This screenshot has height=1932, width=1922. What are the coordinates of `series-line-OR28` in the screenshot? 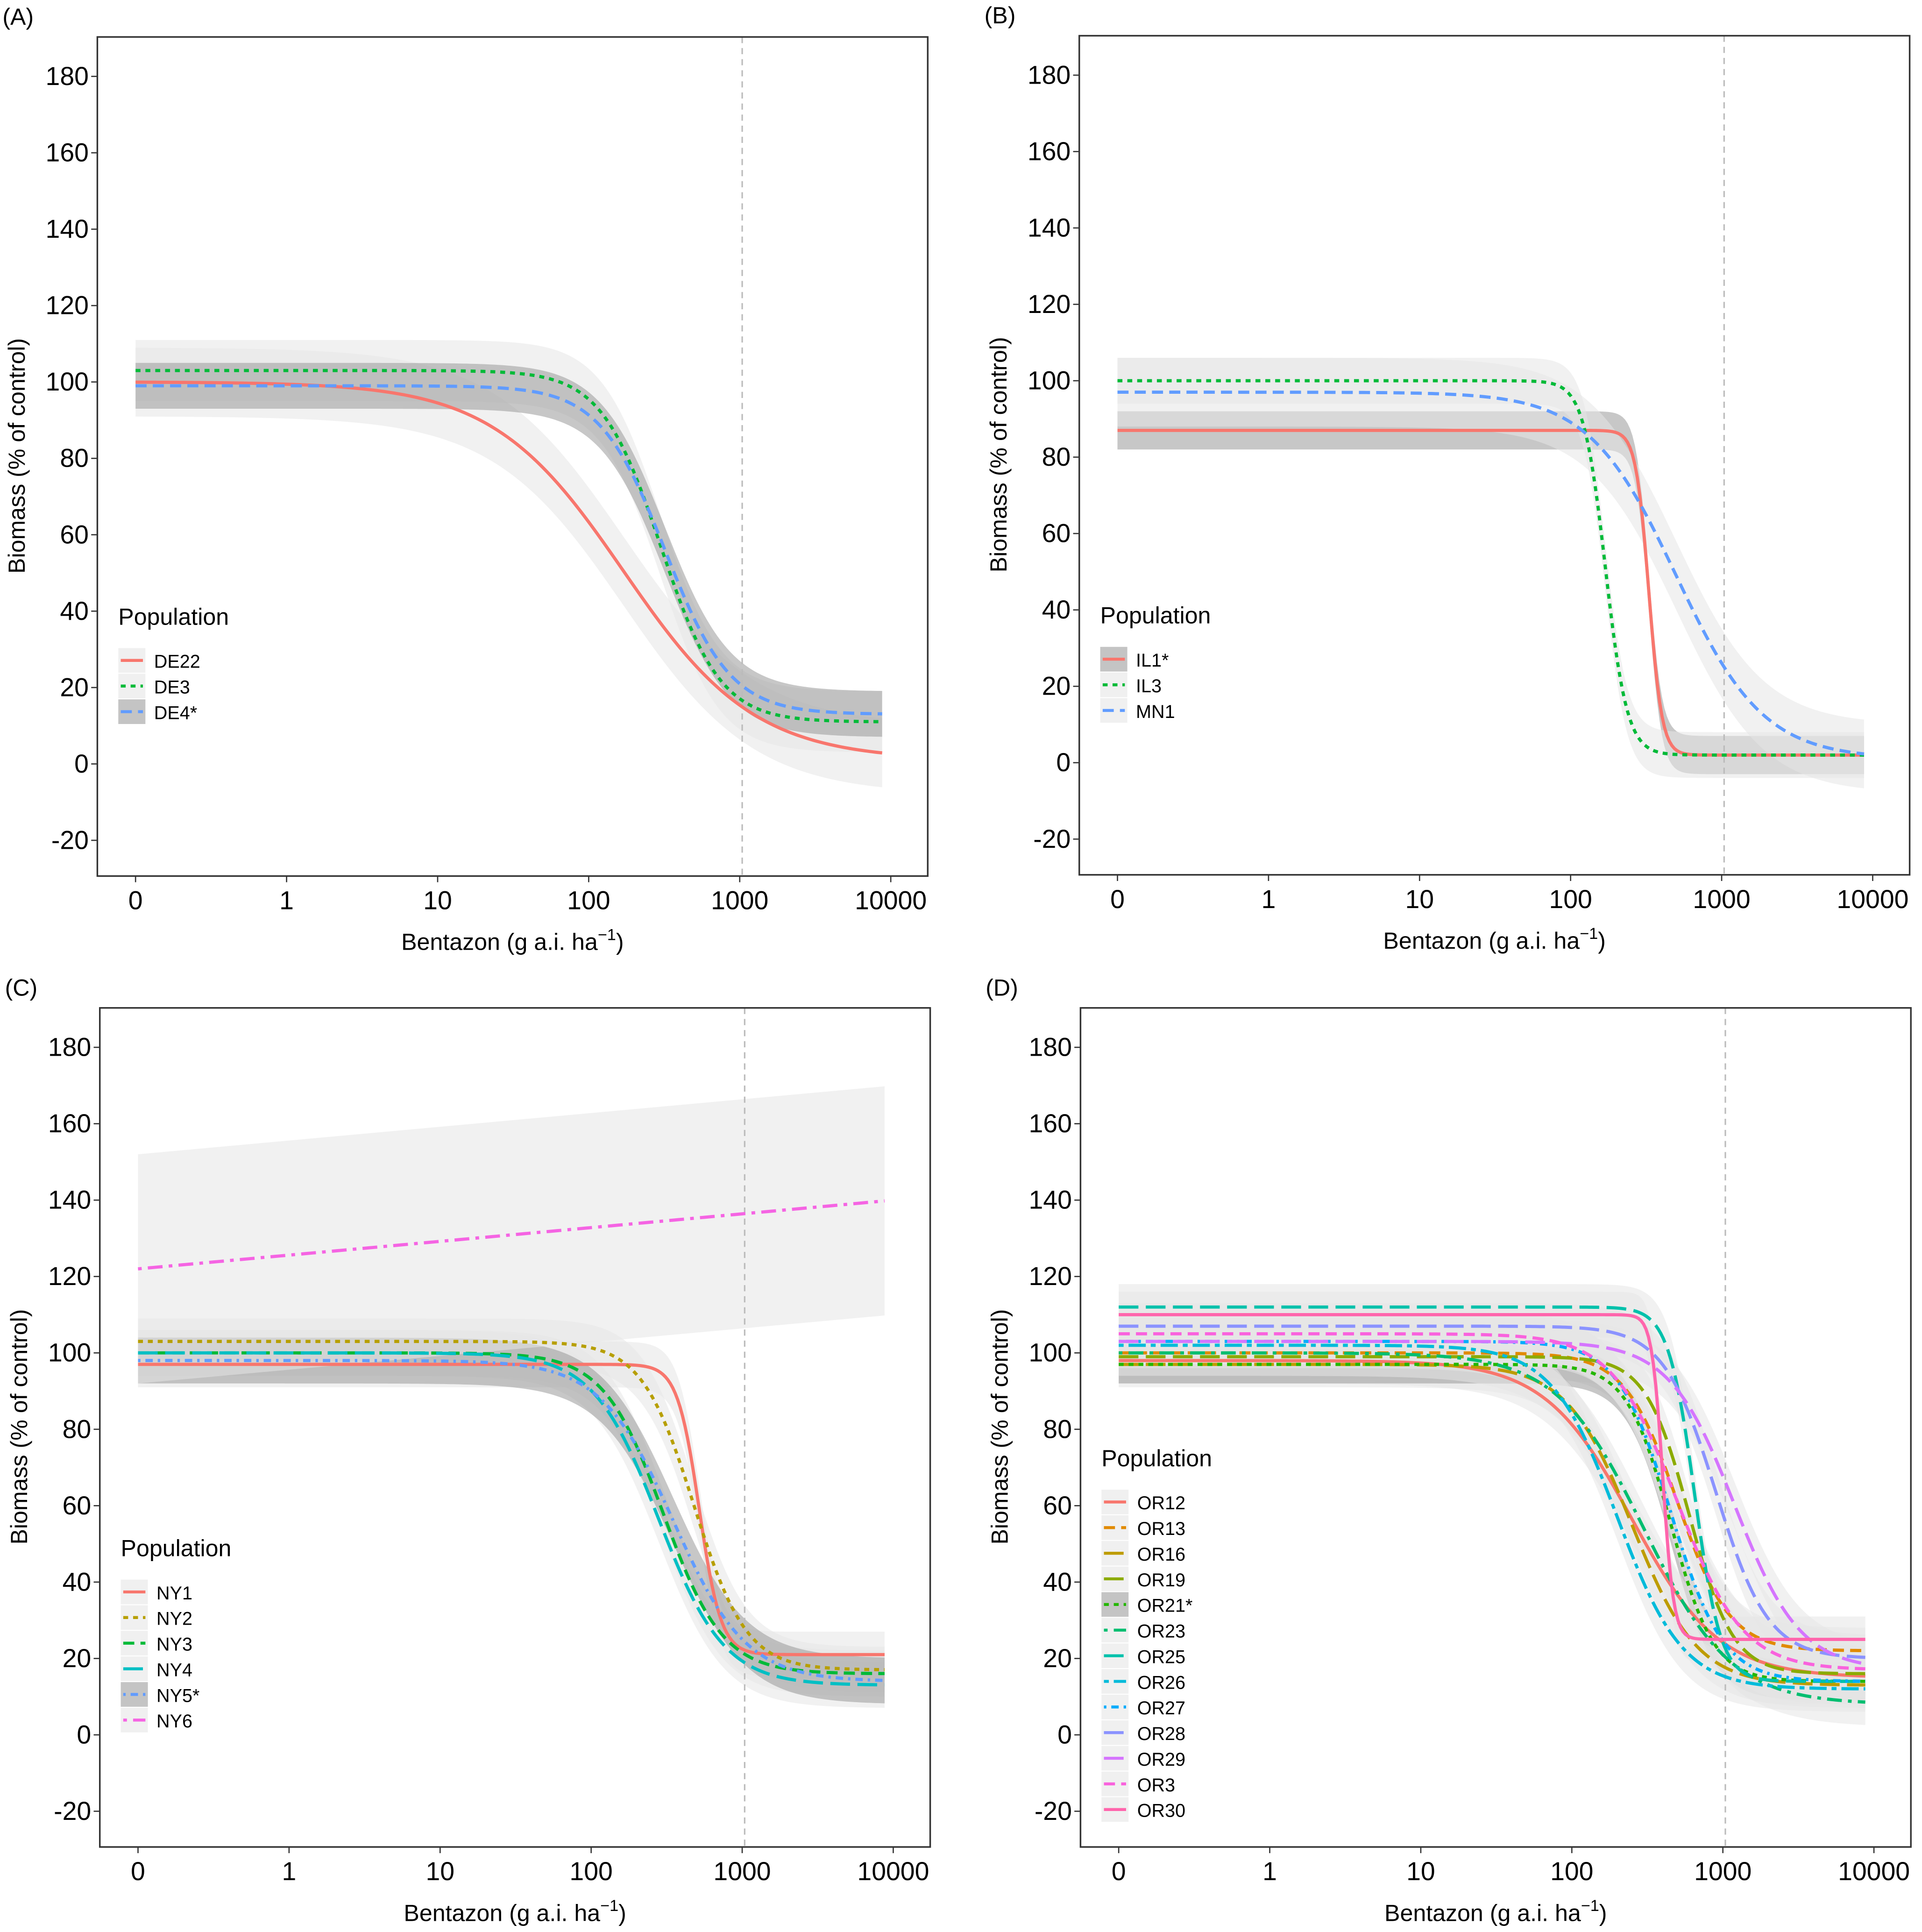 It's located at (1492, 1491).